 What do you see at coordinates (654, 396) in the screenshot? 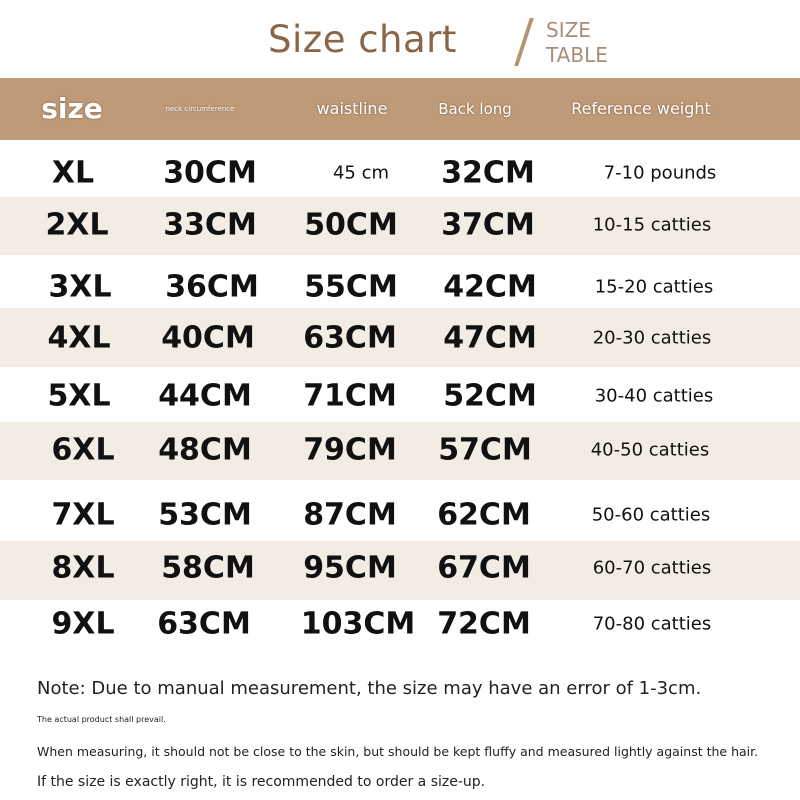
I see `cell-weight: 30-40 catties` at bounding box center [654, 396].